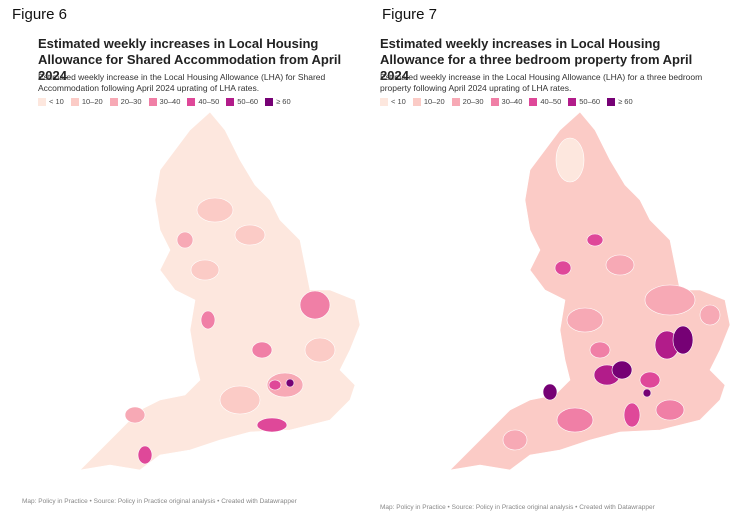 This screenshot has height=520, width=750. What do you see at coordinates (40, 14) in the screenshot?
I see `figure-label: Figure 6` at bounding box center [40, 14].